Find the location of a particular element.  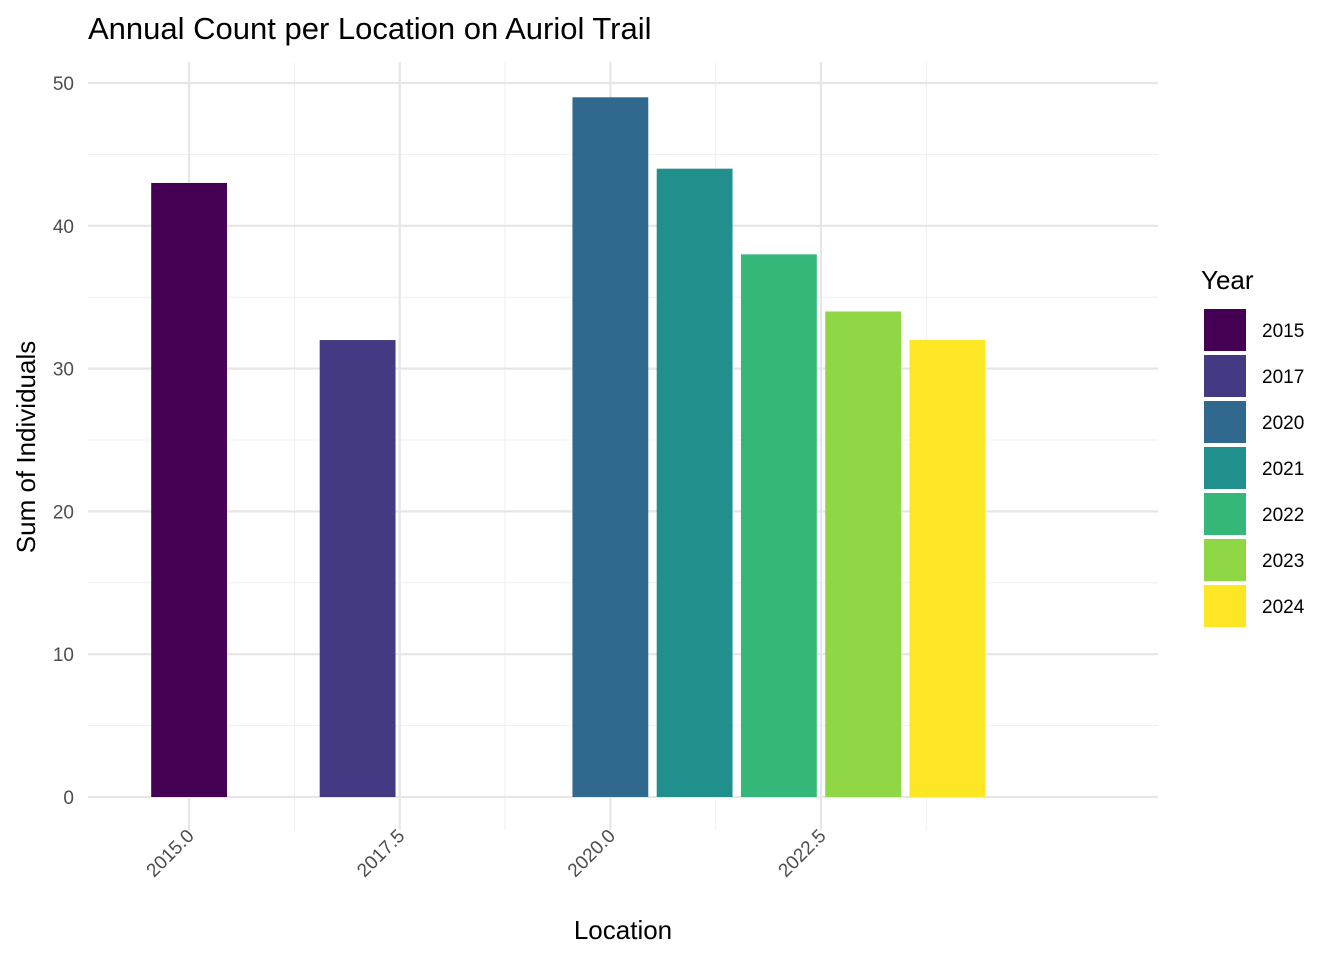

y-axis-title: Sum of Individuals is located at coordinates (26, 447).